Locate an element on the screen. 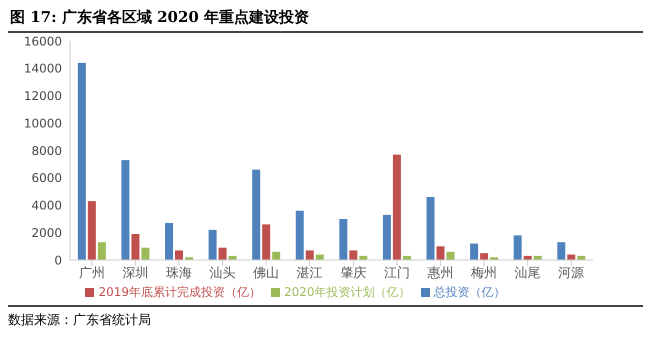  y-tick-label: 14000 is located at coordinates (43, 69).